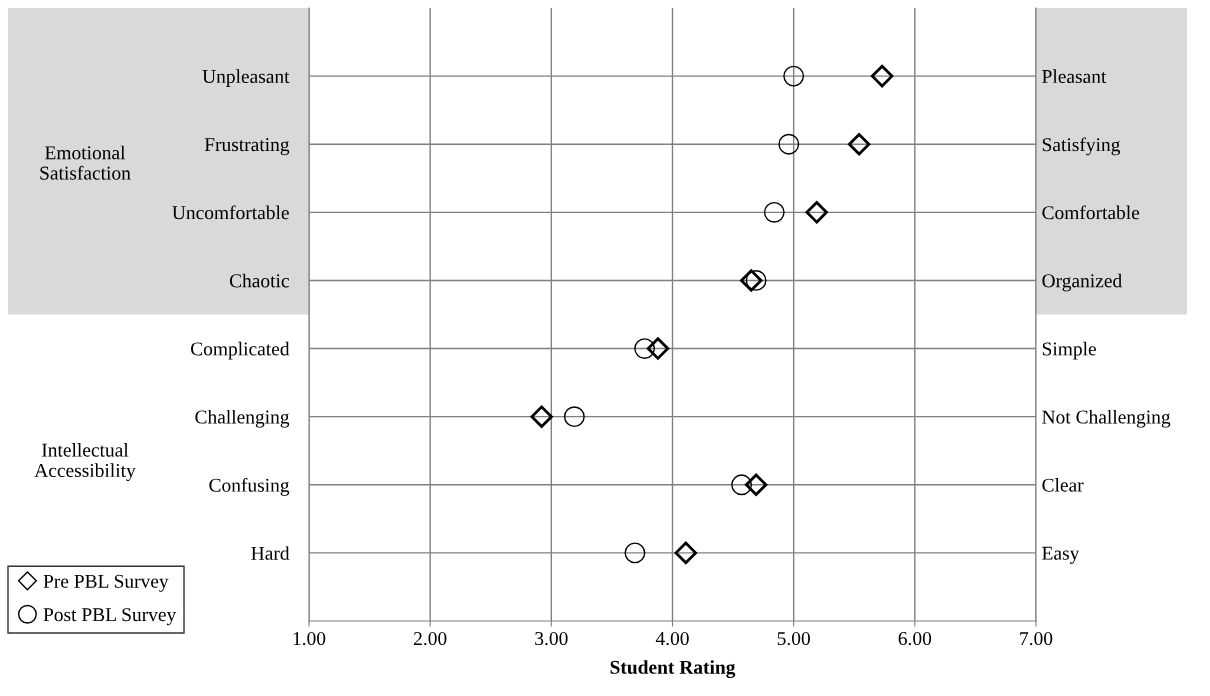 The image size is (1210, 696). What do you see at coordinates (672, 638) in the screenshot?
I see `x-tick-label: 4.00` at bounding box center [672, 638].